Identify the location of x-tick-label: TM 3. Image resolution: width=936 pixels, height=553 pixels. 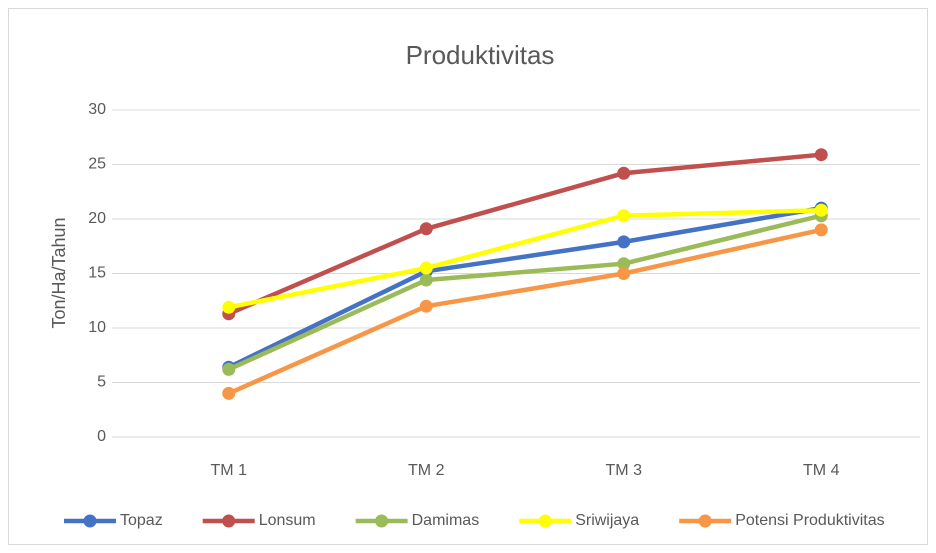
(624, 470).